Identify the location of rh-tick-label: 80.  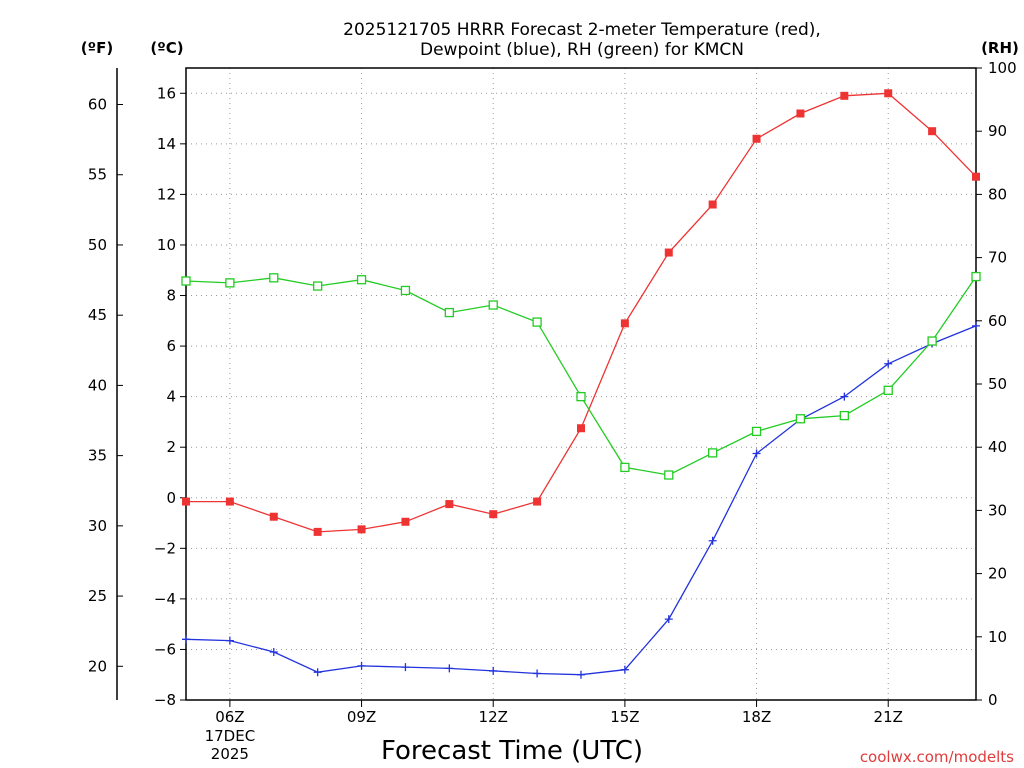
(997, 194).